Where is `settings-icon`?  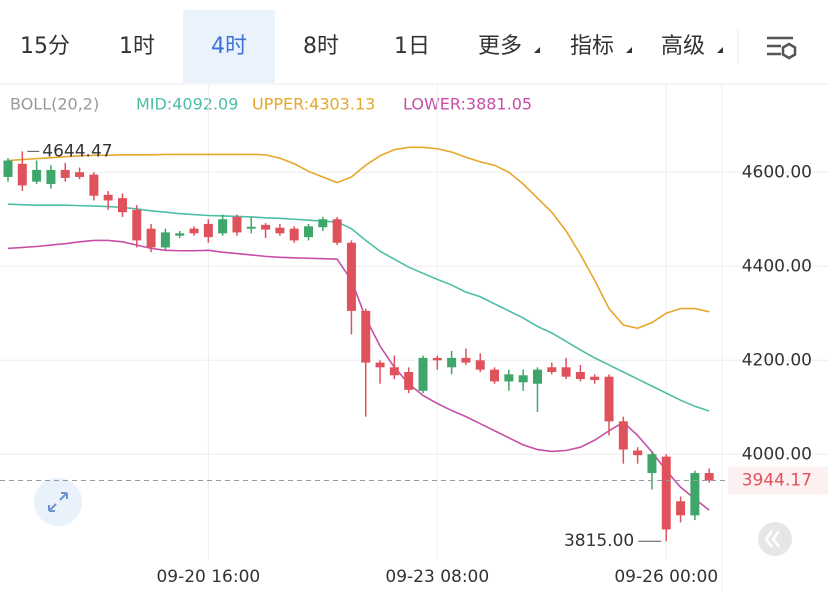
settings-icon is located at coordinates (782, 48).